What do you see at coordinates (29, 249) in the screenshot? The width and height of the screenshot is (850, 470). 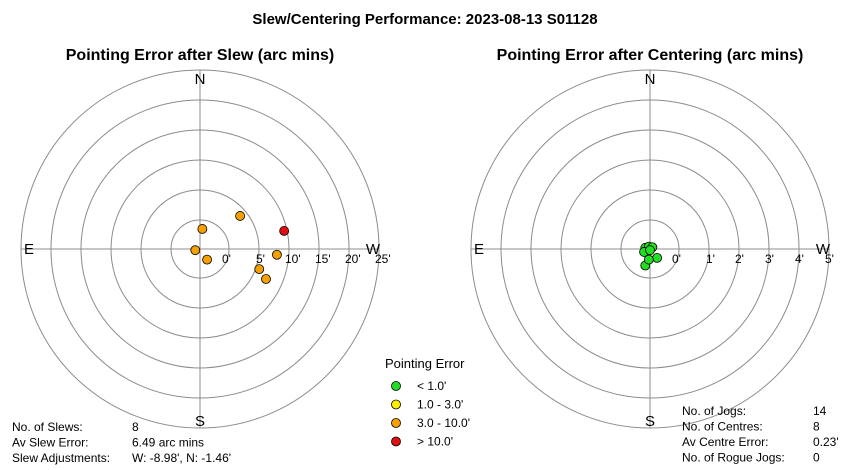 I see `slew-east-label: E` at bounding box center [29, 249].